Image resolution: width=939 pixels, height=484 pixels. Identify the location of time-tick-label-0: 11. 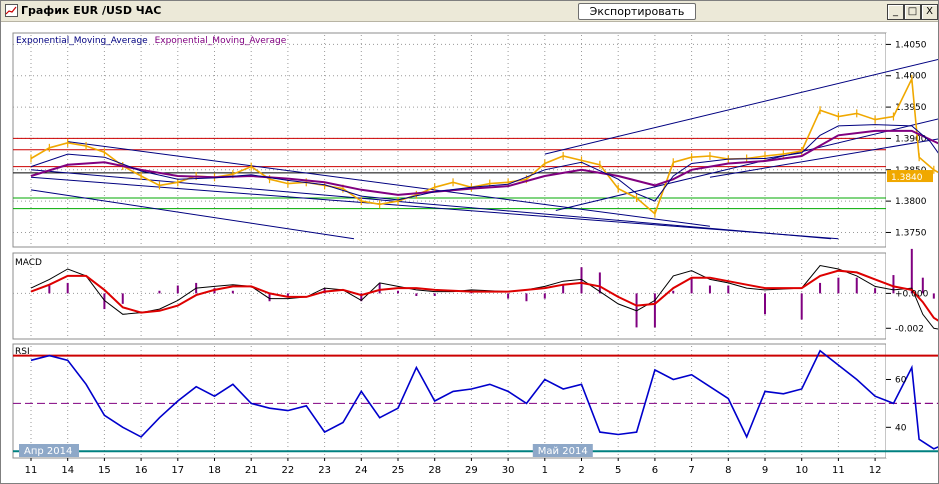
(31, 470).